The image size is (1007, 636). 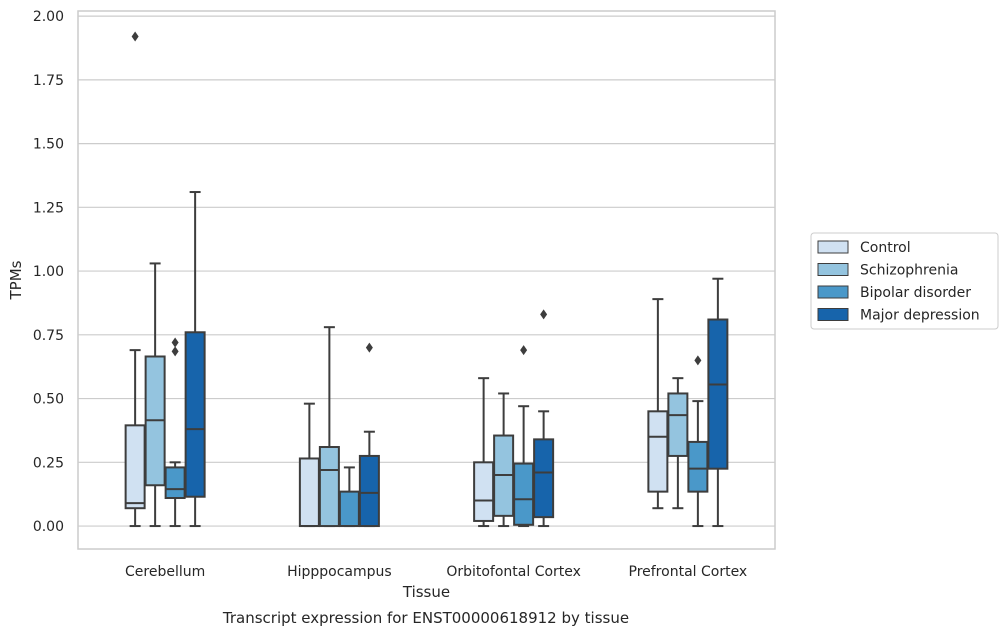 I want to click on x-axis-label: Tissue, so click(x=426, y=592).